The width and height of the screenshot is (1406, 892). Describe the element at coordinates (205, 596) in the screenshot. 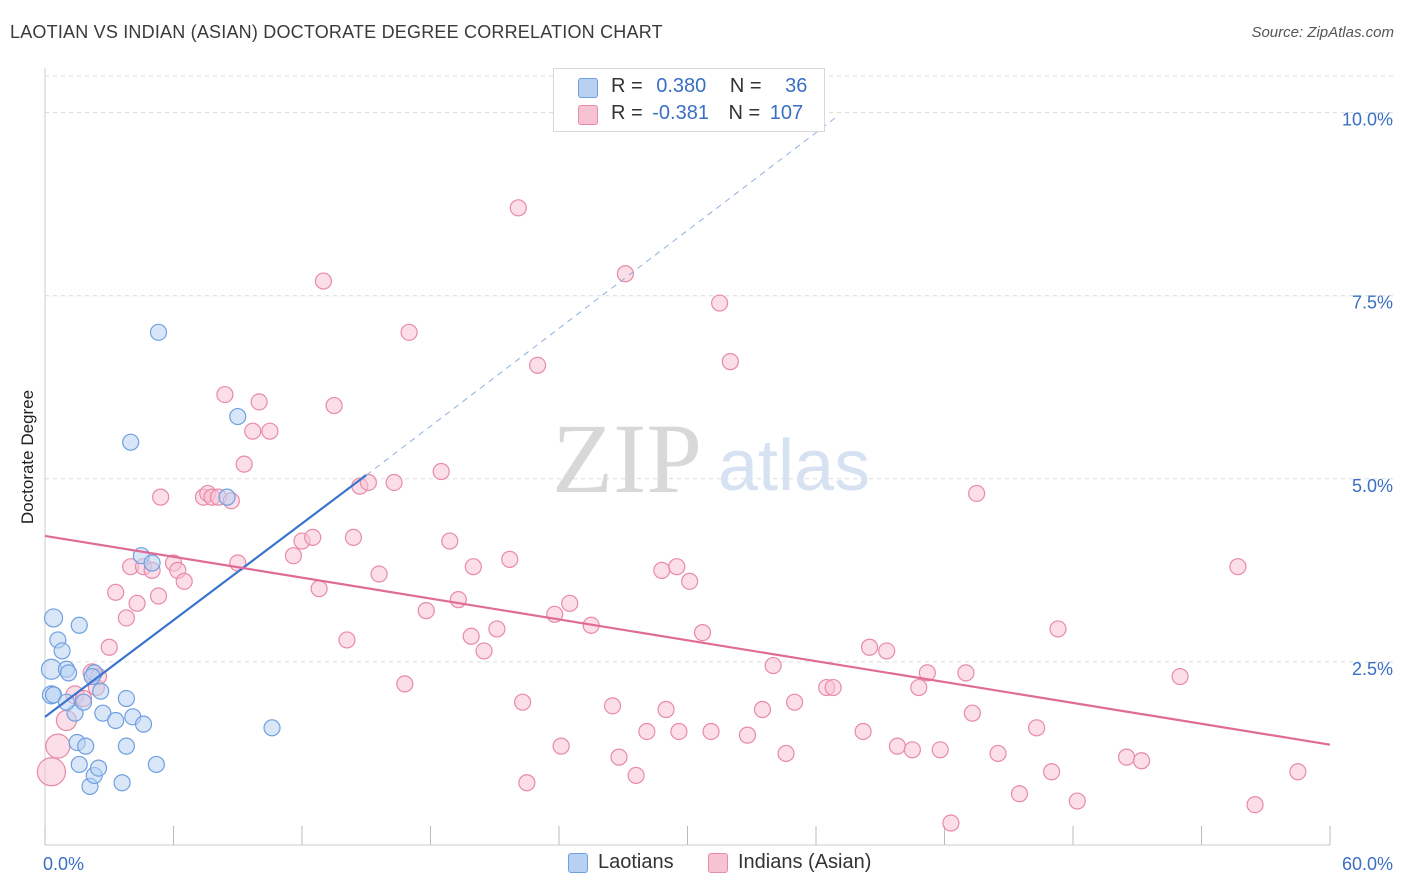

I see `laotian-trendline` at that location.